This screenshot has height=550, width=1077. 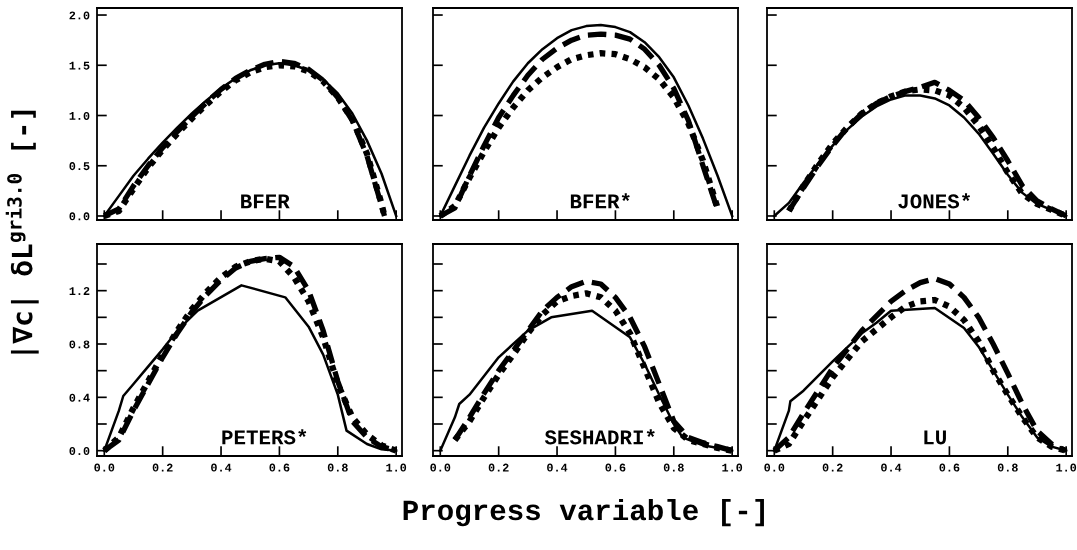 What do you see at coordinates (934, 201) in the screenshot?
I see `text: JONES*` at bounding box center [934, 201].